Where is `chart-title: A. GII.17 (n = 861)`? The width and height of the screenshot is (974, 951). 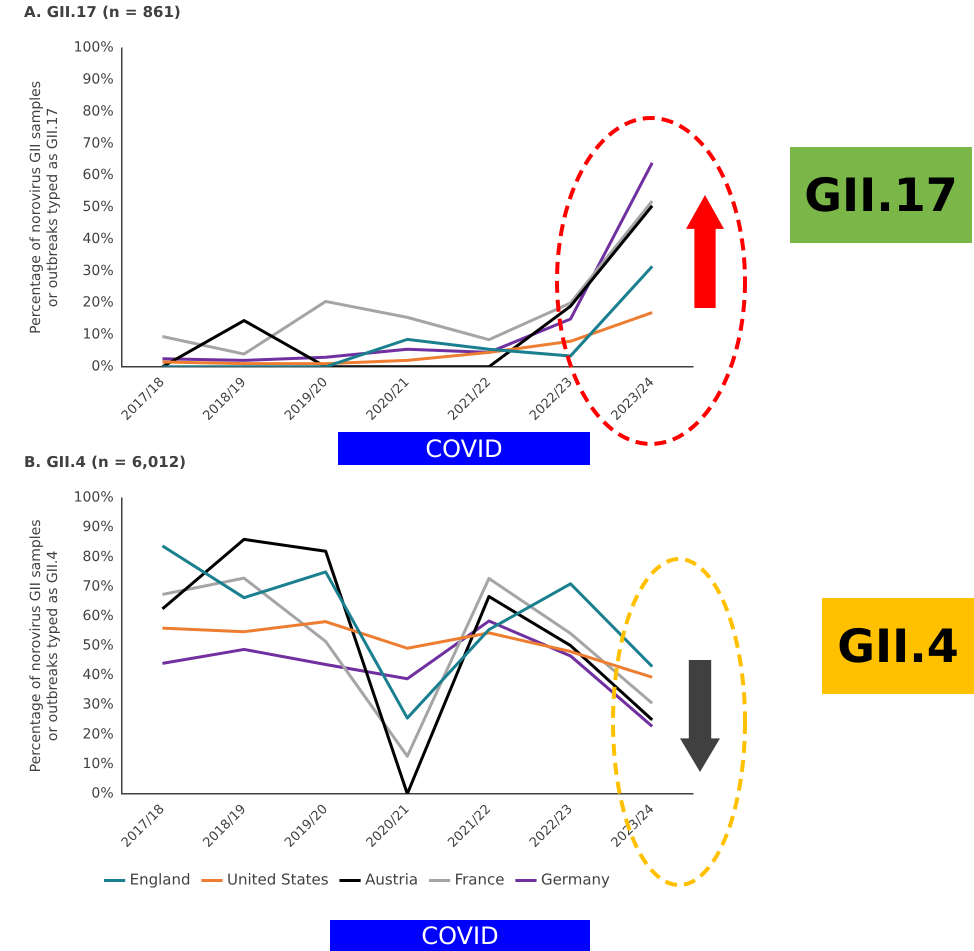 chart-title: A. GII.17 (n = 861) is located at coordinates (102, 11).